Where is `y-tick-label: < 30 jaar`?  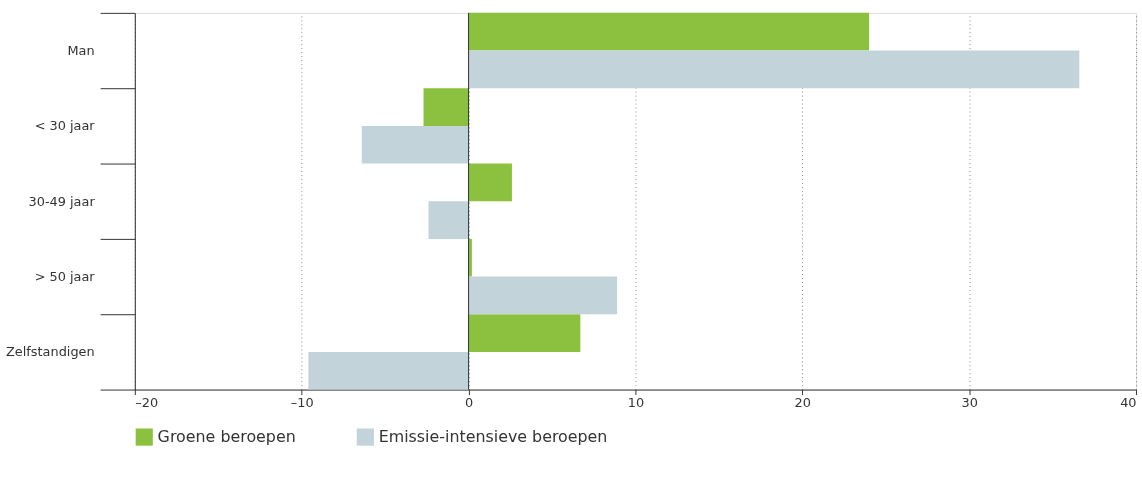 y-tick-label: < 30 jaar is located at coordinates (65, 126).